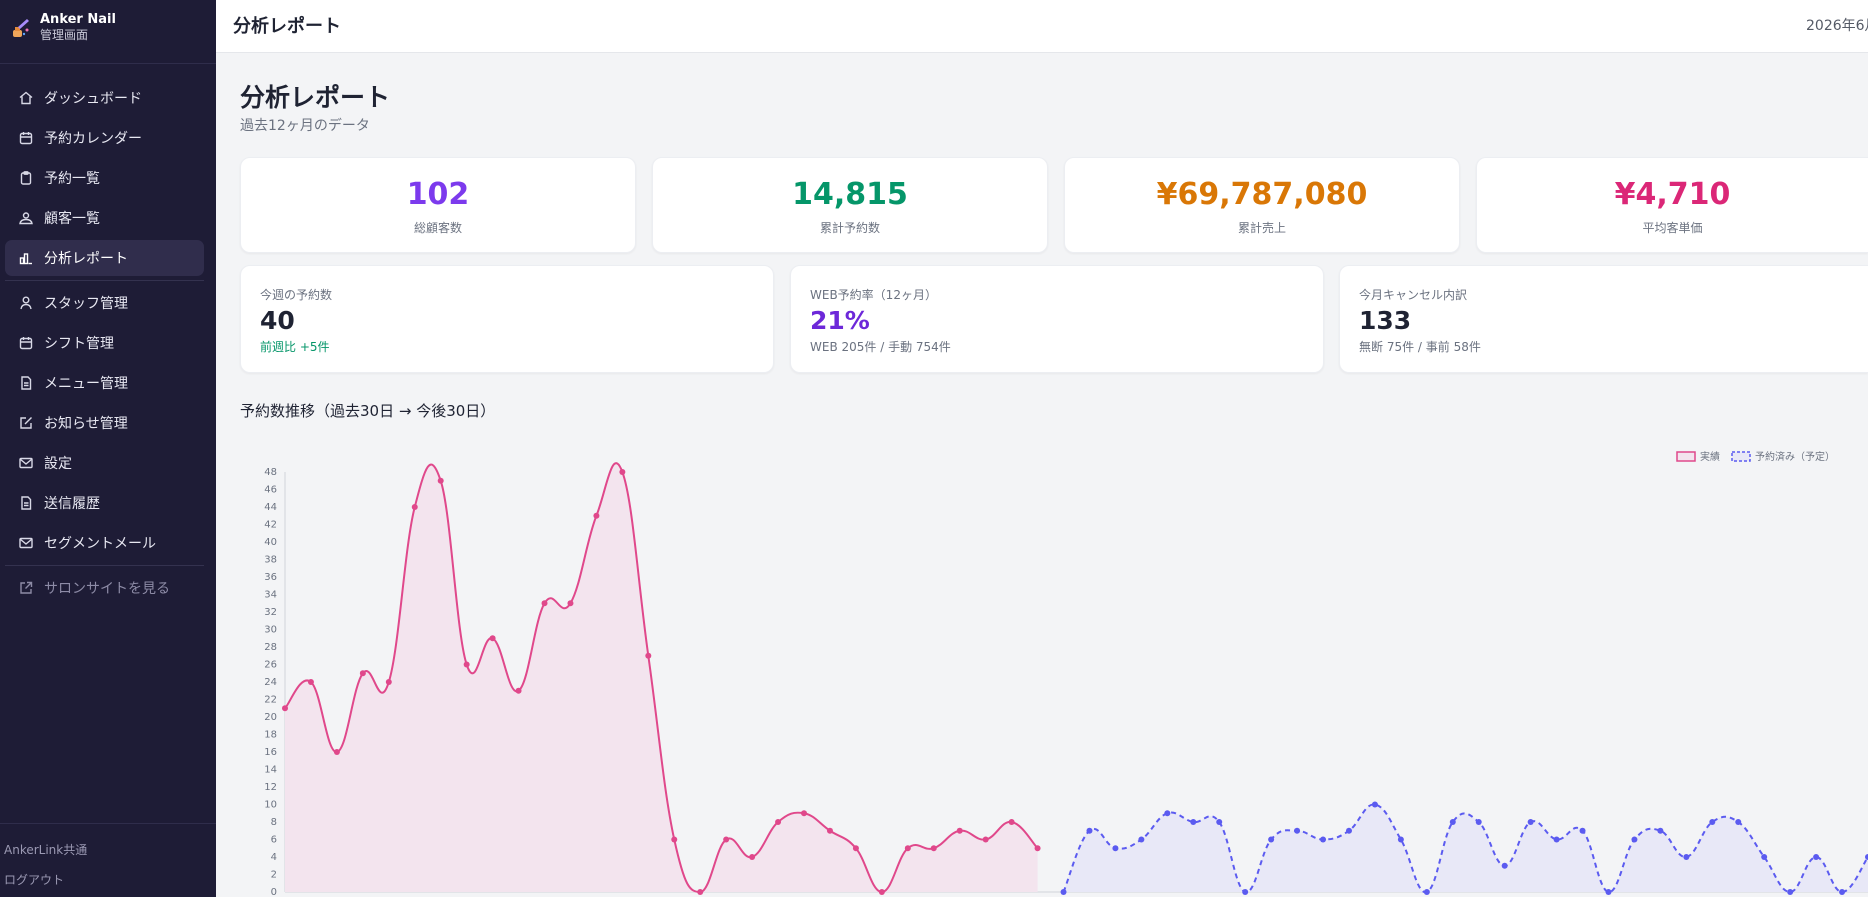  Describe the element at coordinates (104, 258) in the screenshot. I see `sidebar-item-analytics: 分析レポート` at that location.